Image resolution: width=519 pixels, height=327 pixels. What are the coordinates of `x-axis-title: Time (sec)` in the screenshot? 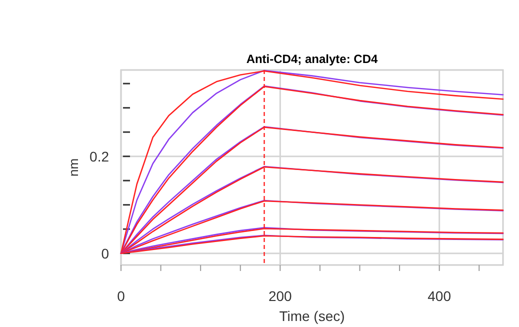 It's located at (312, 316).